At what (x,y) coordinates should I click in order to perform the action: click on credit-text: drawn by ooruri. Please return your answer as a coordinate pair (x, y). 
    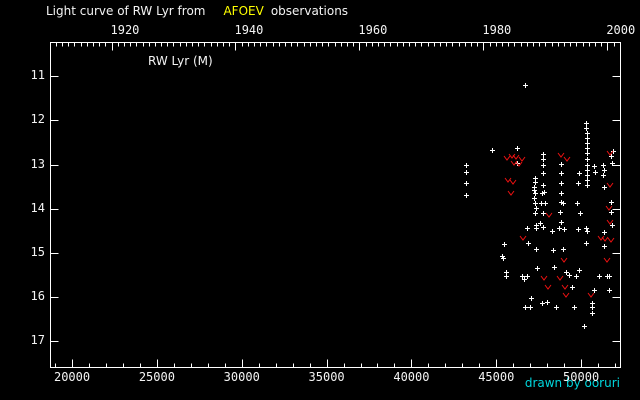
    Looking at the image, I should click on (572, 383).